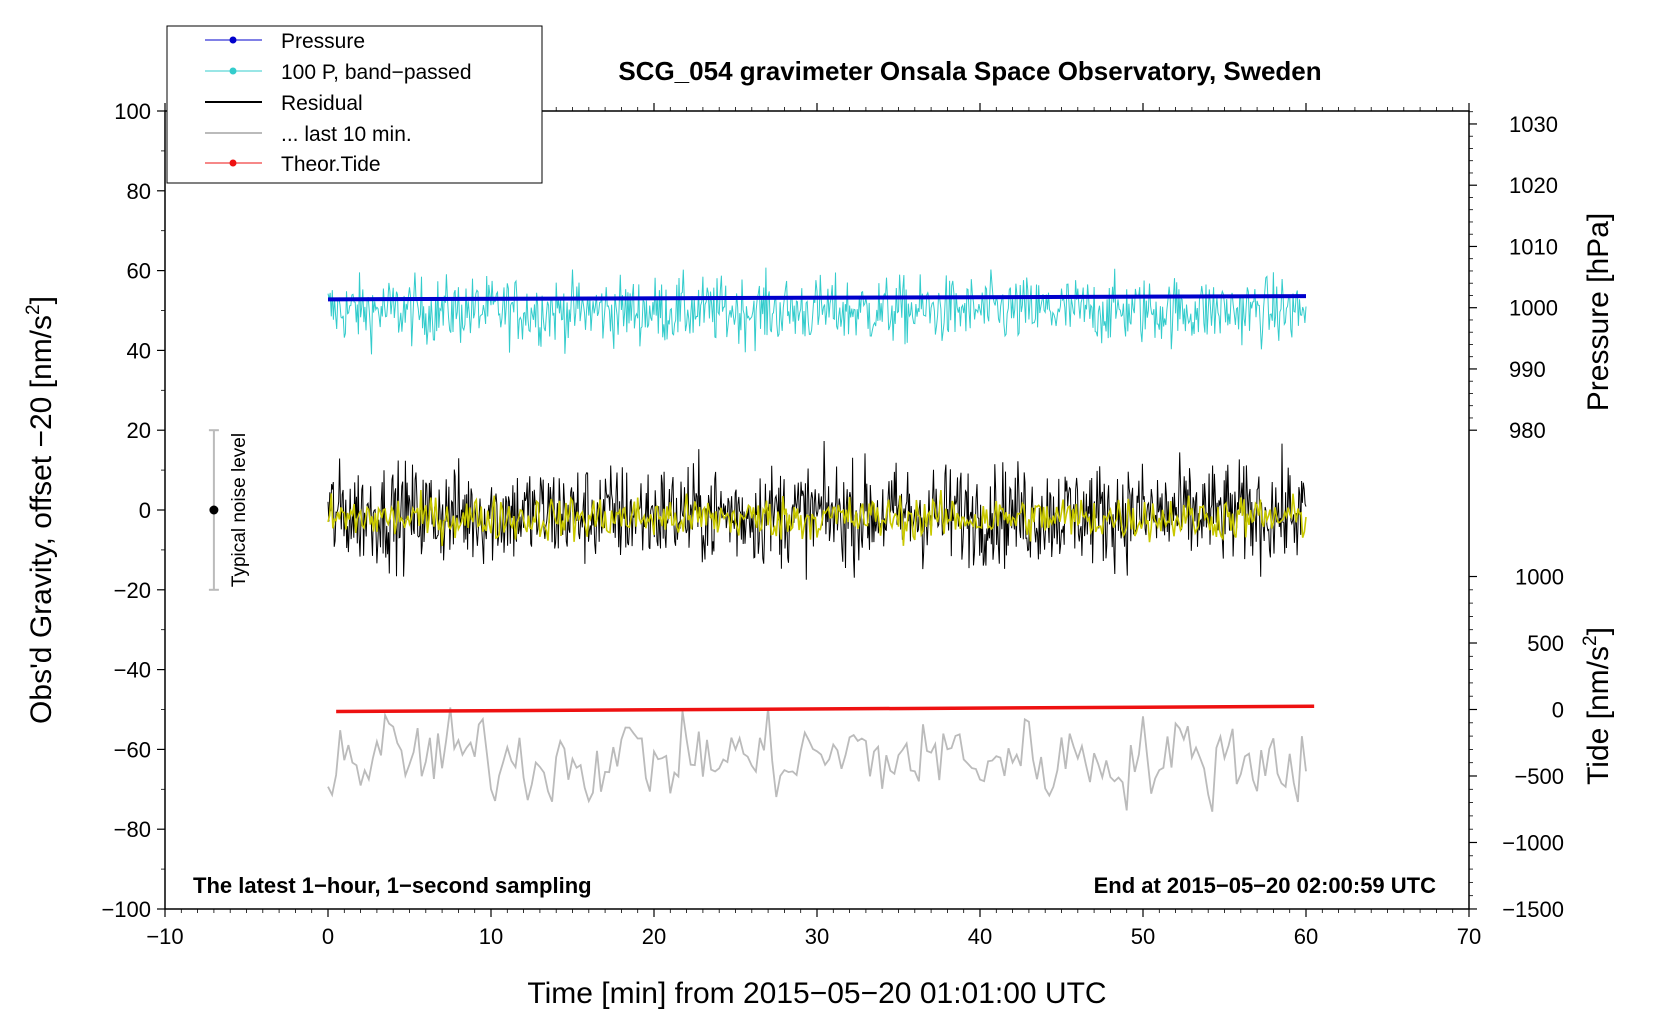  Describe the element at coordinates (139, 191) in the screenshot. I see `y-tick-label: 80` at that location.